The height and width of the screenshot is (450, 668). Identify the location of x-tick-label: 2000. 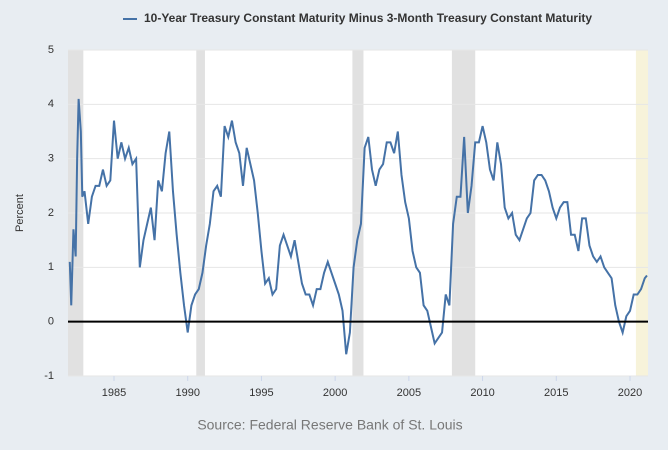
(335, 393).